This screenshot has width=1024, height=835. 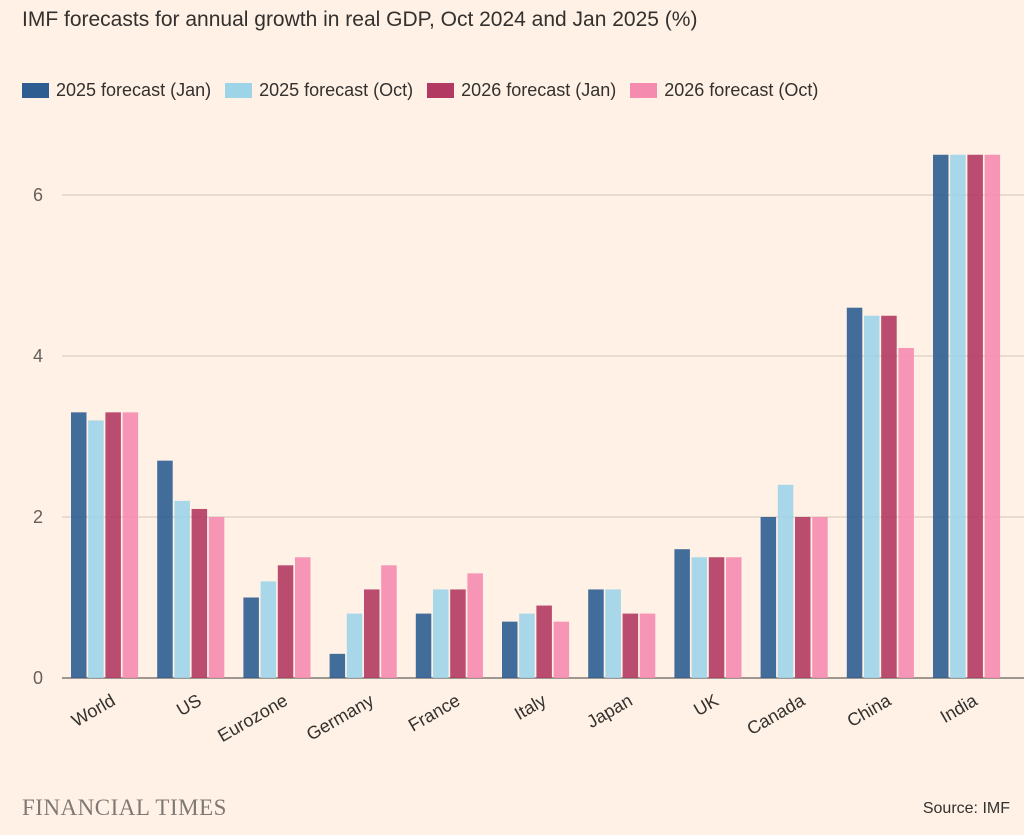 What do you see at coordinates (609, 711) in the screenshot?
I see `x-tick-label: Japan` at bounding box center [609, 711].